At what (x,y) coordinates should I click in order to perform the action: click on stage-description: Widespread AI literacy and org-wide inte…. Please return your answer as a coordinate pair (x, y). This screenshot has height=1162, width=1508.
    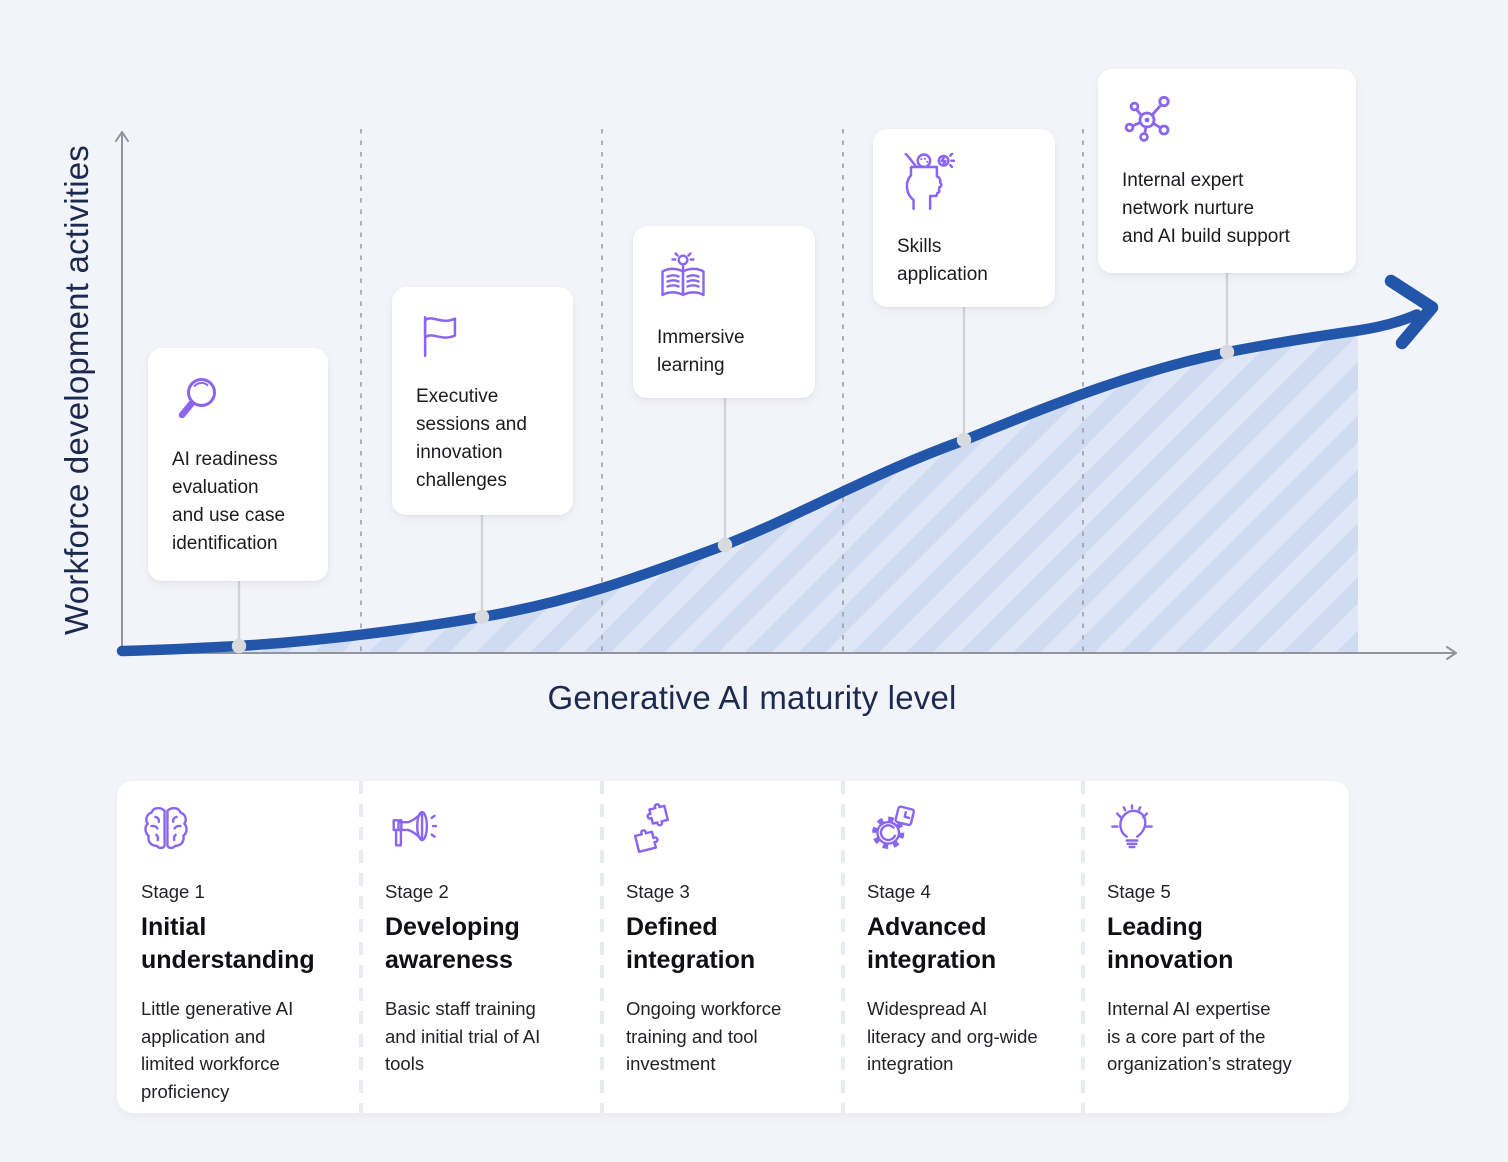
    Looking at the image, I should click on (952, 1036).